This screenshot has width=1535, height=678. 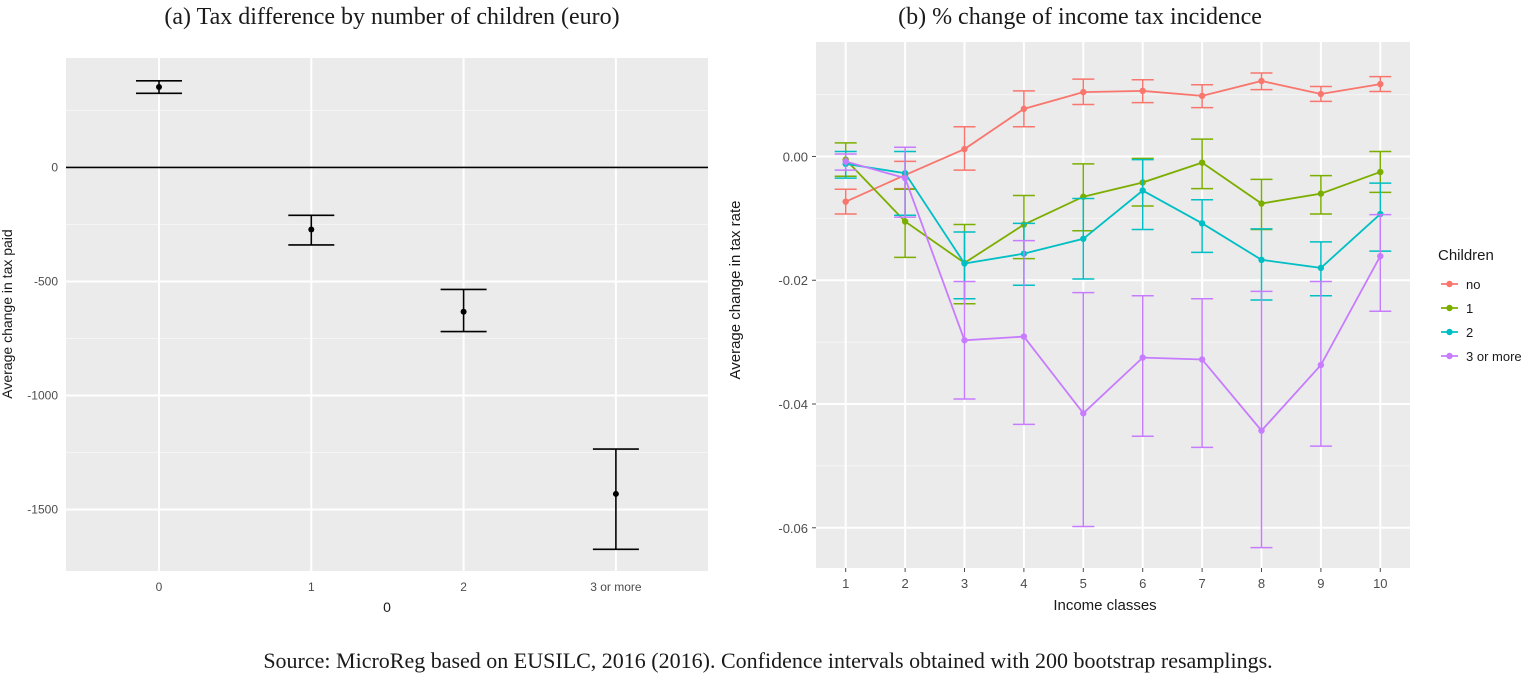 What do you see at coordinates (1320, 583) in the screenshot?
I see `chart-b-xtick-label: 9` at bounding box center [1320, 583].